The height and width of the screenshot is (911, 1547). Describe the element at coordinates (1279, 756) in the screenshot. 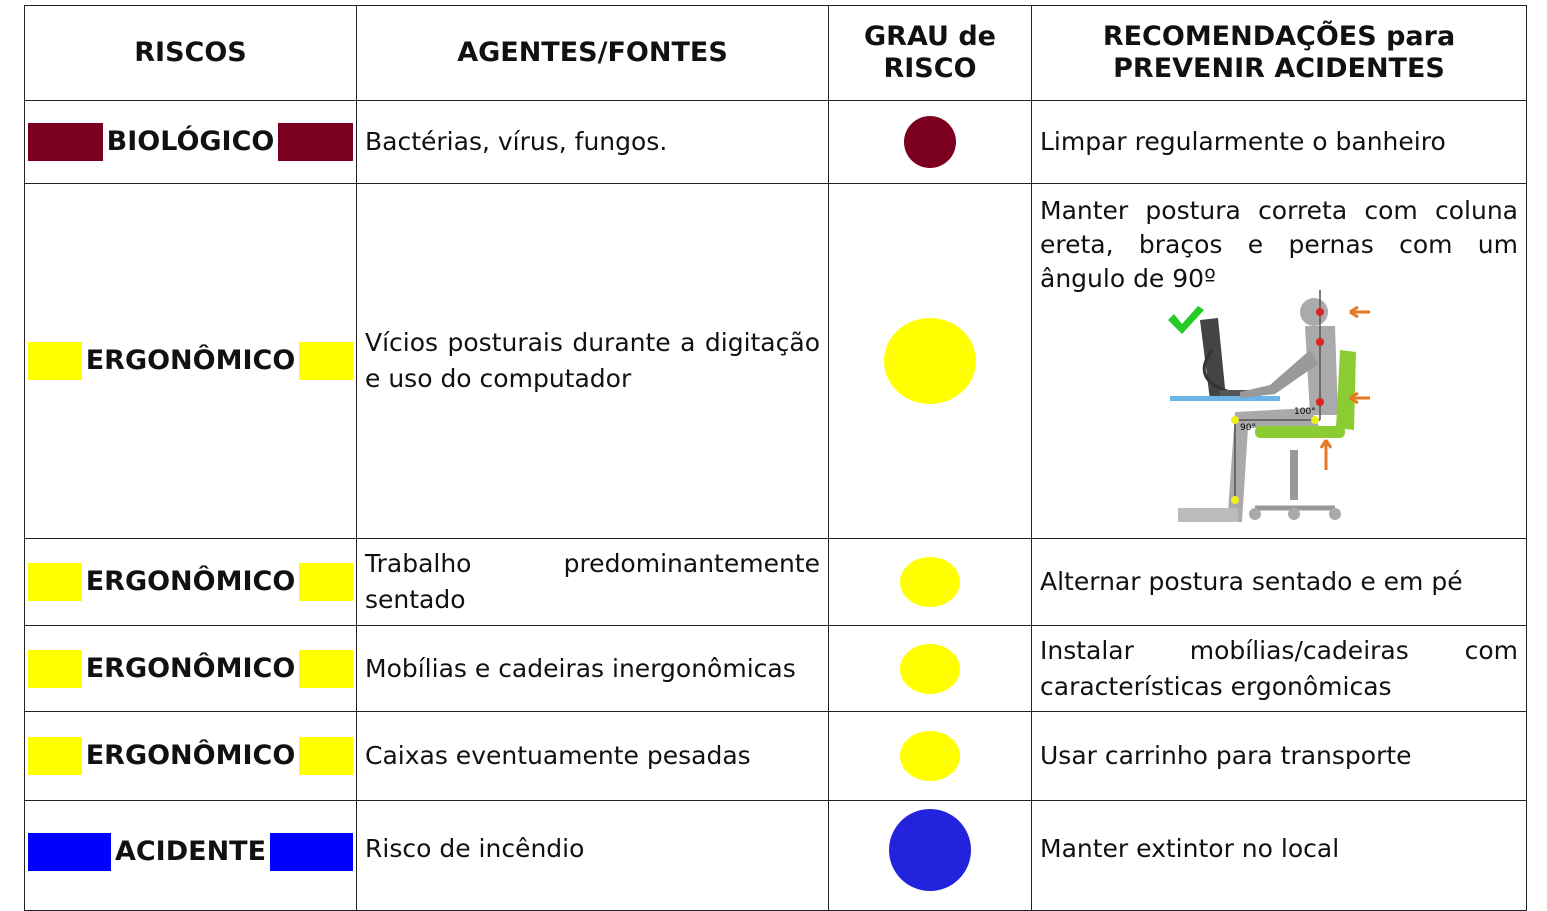

I see `rec-cell: Usar carrinho para transporte` at that location.